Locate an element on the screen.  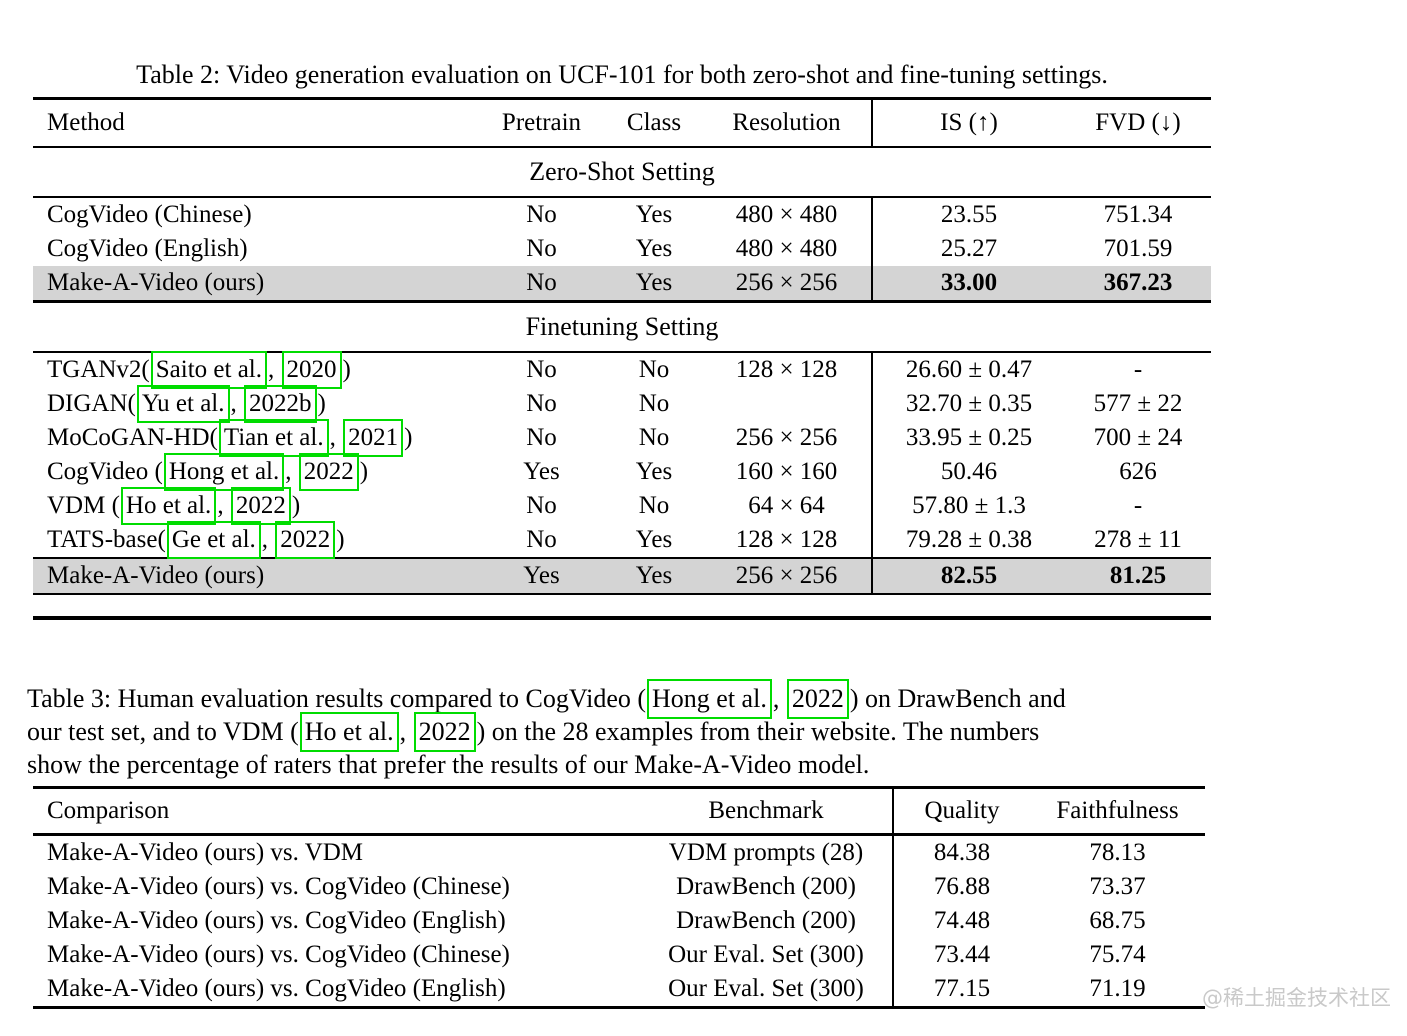
cell-faithfulness: 78.13 is located at coordinates (1117, 852).